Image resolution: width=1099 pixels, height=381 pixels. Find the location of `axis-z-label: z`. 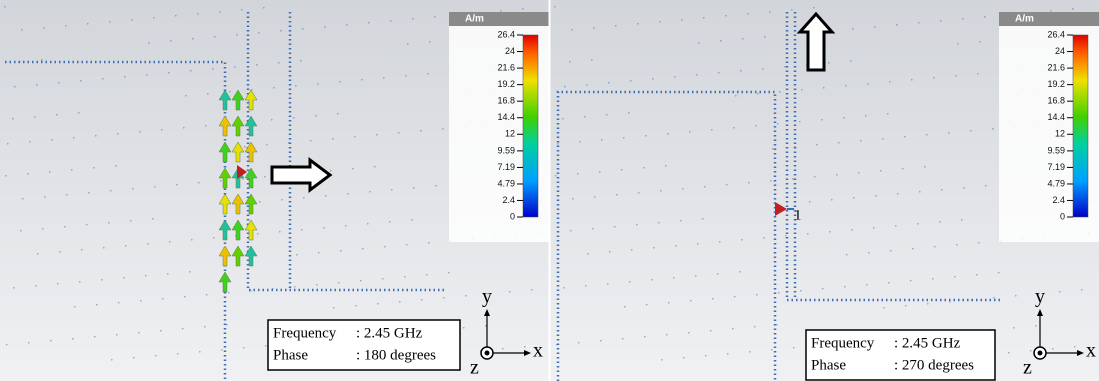

axis-z-label: z is located at coordinates (474, 368).